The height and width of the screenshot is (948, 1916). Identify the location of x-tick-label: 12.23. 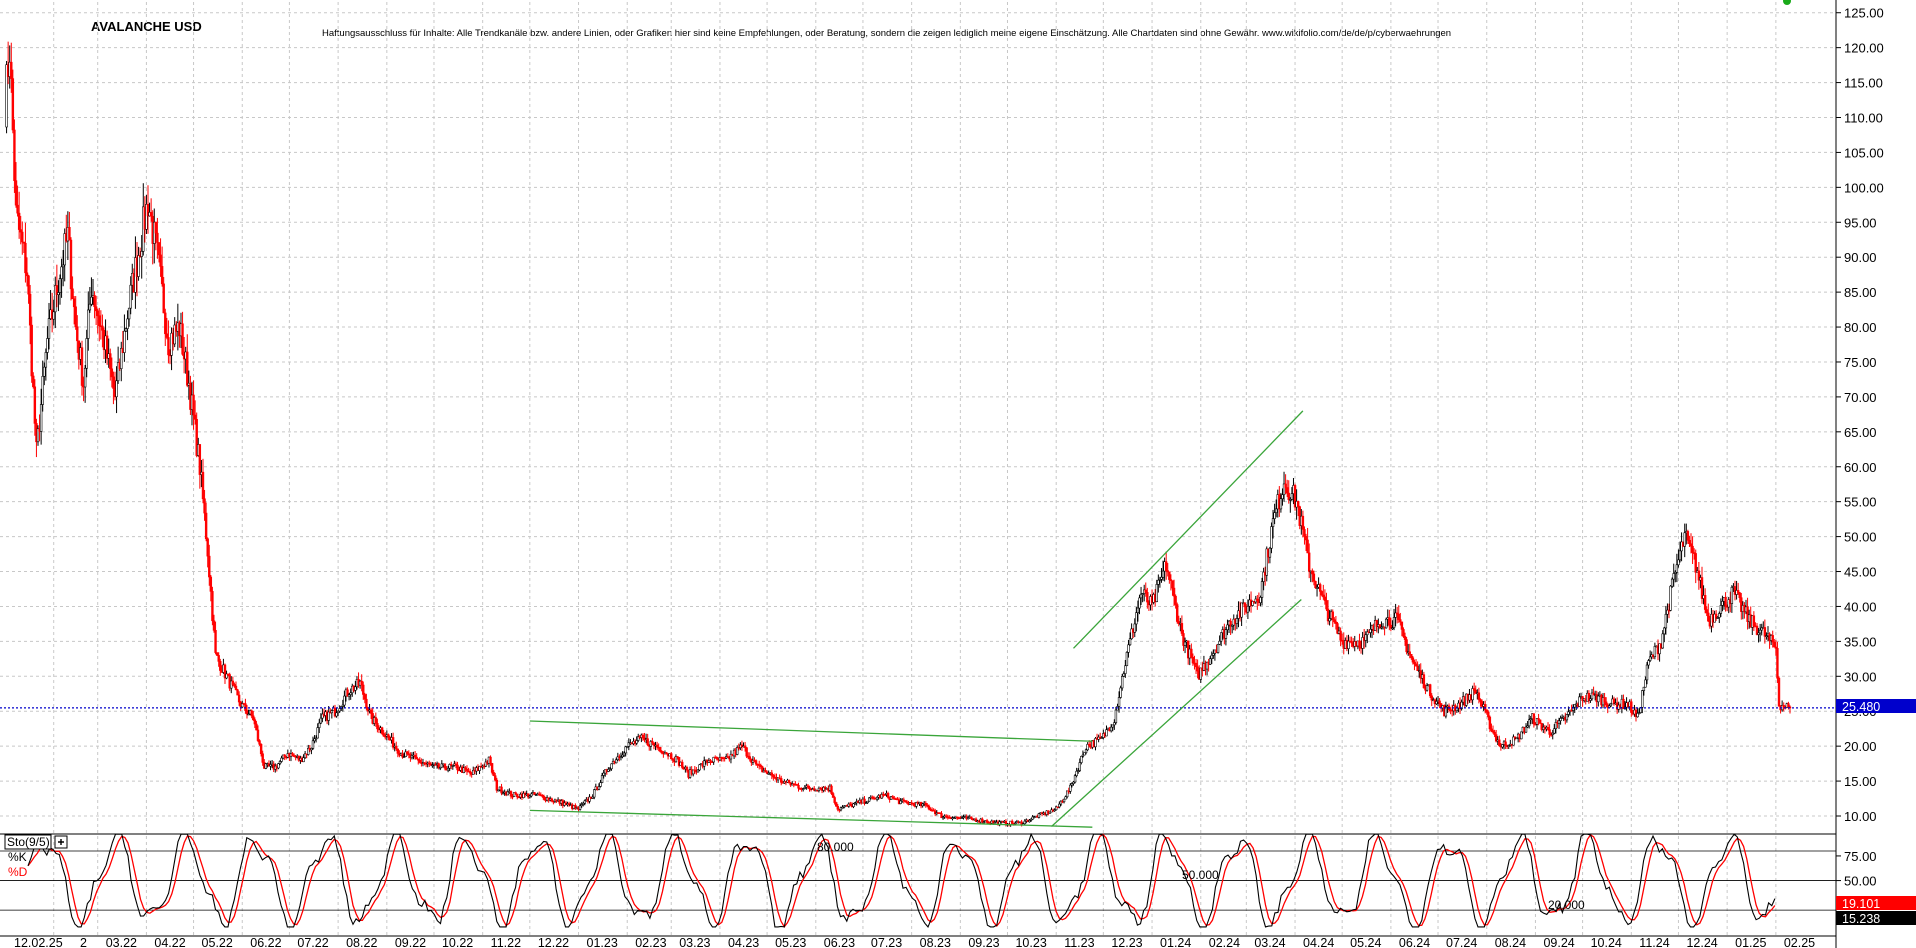
(1126, 942).